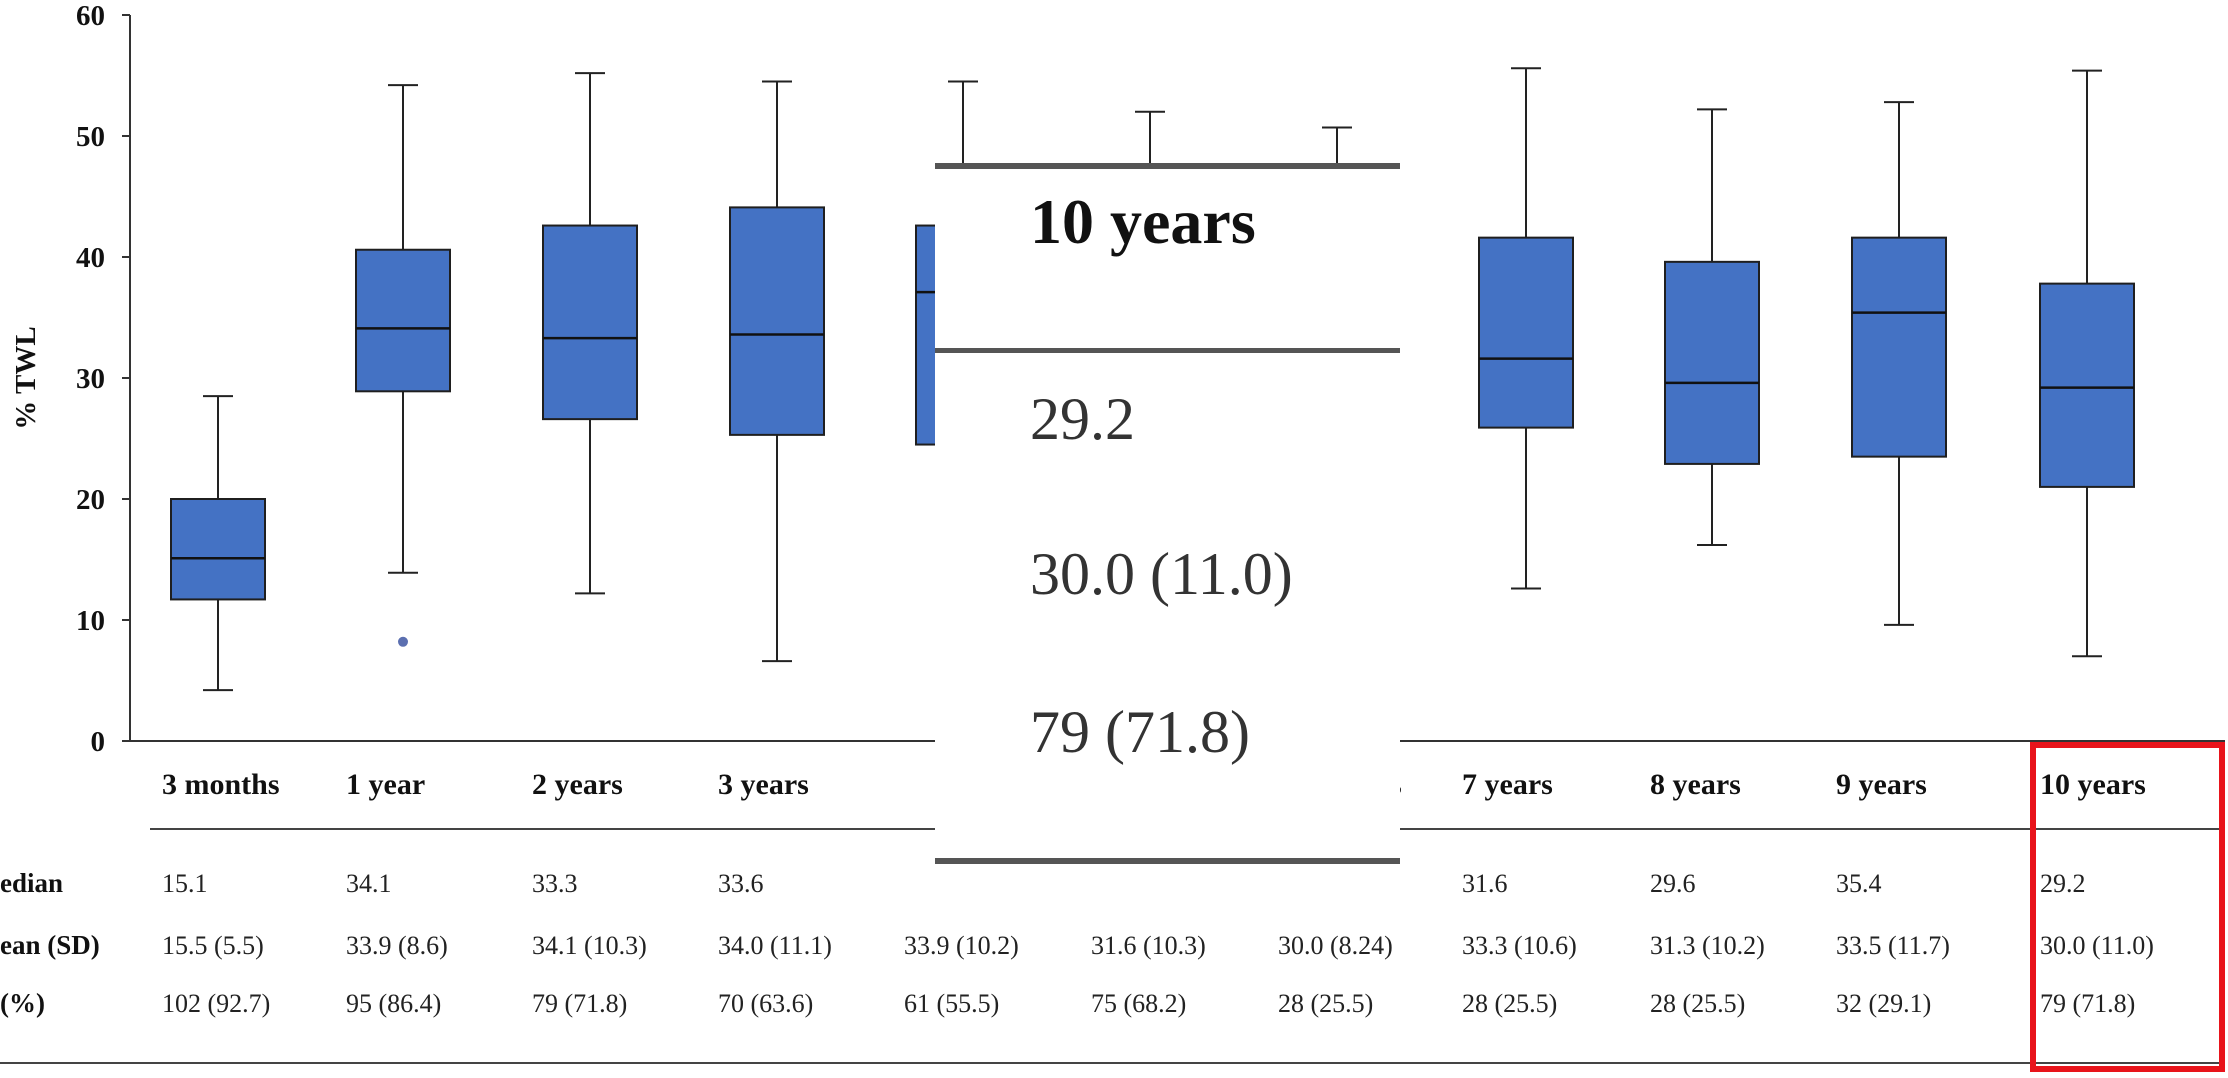 The width and height of the screenshot is (2228, 1078). What do you see at coordinates (741, 883) in the screenshot?
I see `table-cell: 33.6` at bounding box center [741, 883].